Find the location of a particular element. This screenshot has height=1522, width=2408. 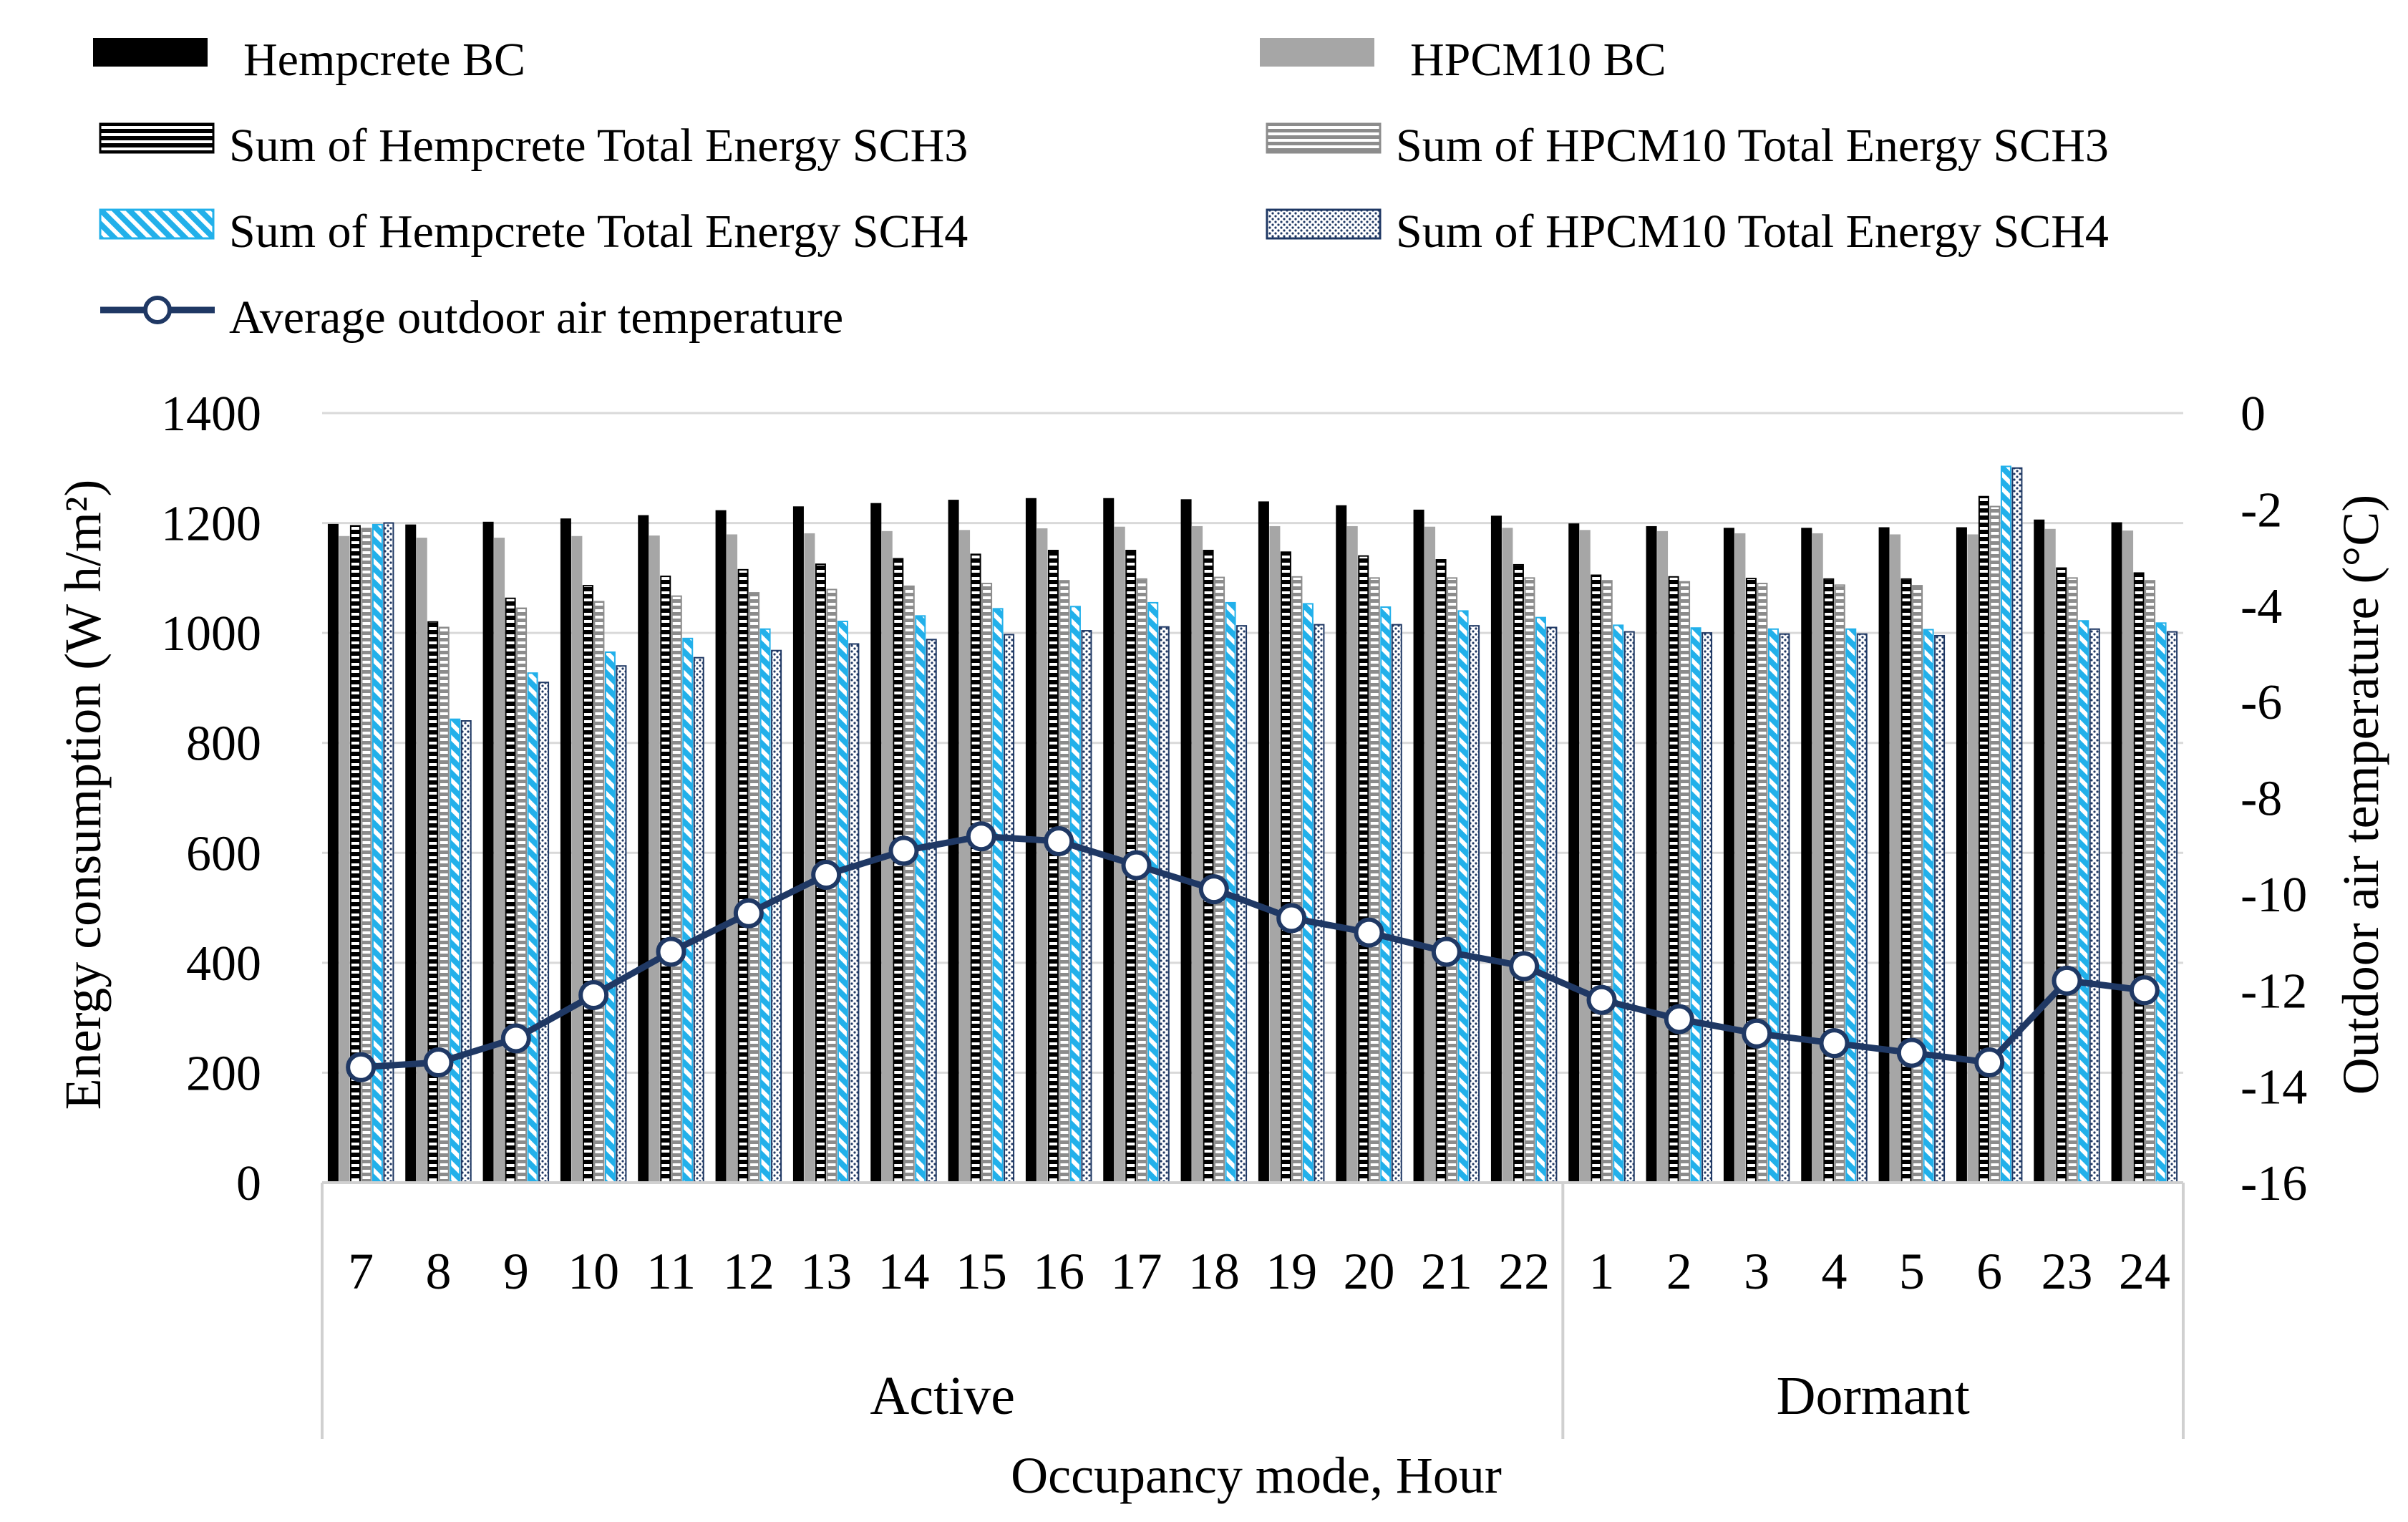

category-label: 14 is located at coordinates (904, 1271).